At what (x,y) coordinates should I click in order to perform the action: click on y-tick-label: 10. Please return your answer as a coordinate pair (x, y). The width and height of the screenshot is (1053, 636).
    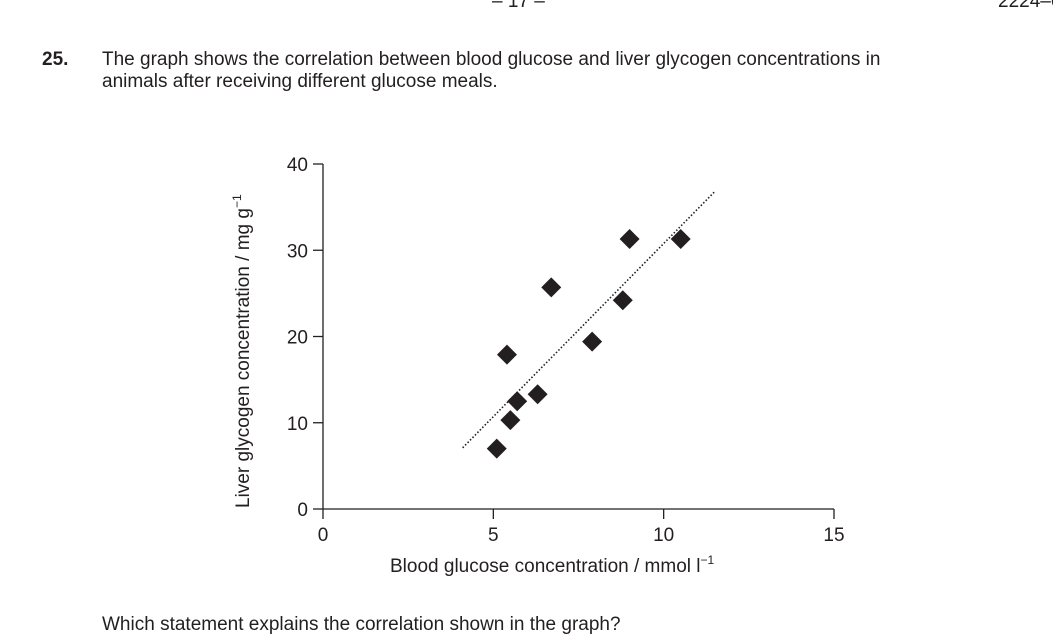
    Looking at the image, I should click on (297, 424).